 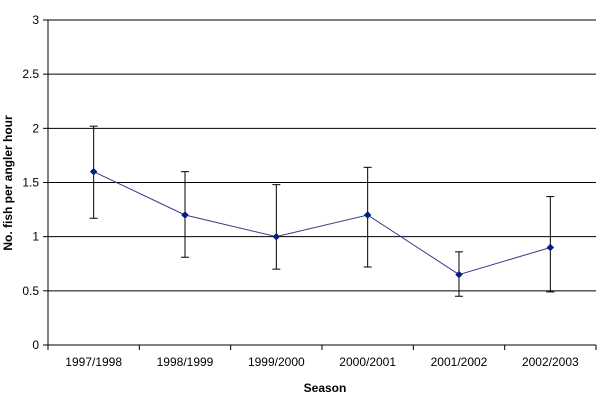 What do you see at coordinates (325, 388) in the screenshot?
I see `x-axis-title: Season` at bounding box center [325, 388].